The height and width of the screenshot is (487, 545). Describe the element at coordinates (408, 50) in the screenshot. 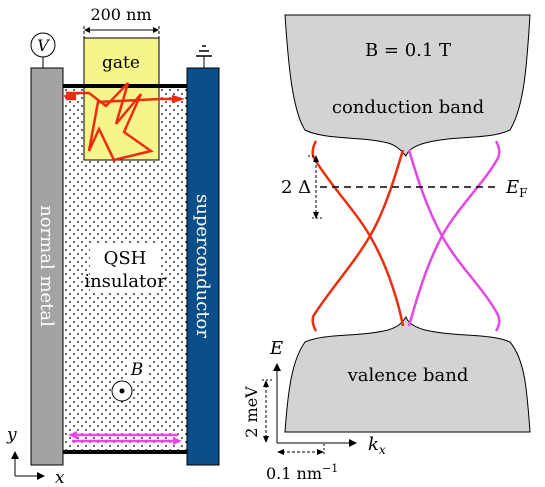

I see `field-label: B = 0.1 T` at that location.